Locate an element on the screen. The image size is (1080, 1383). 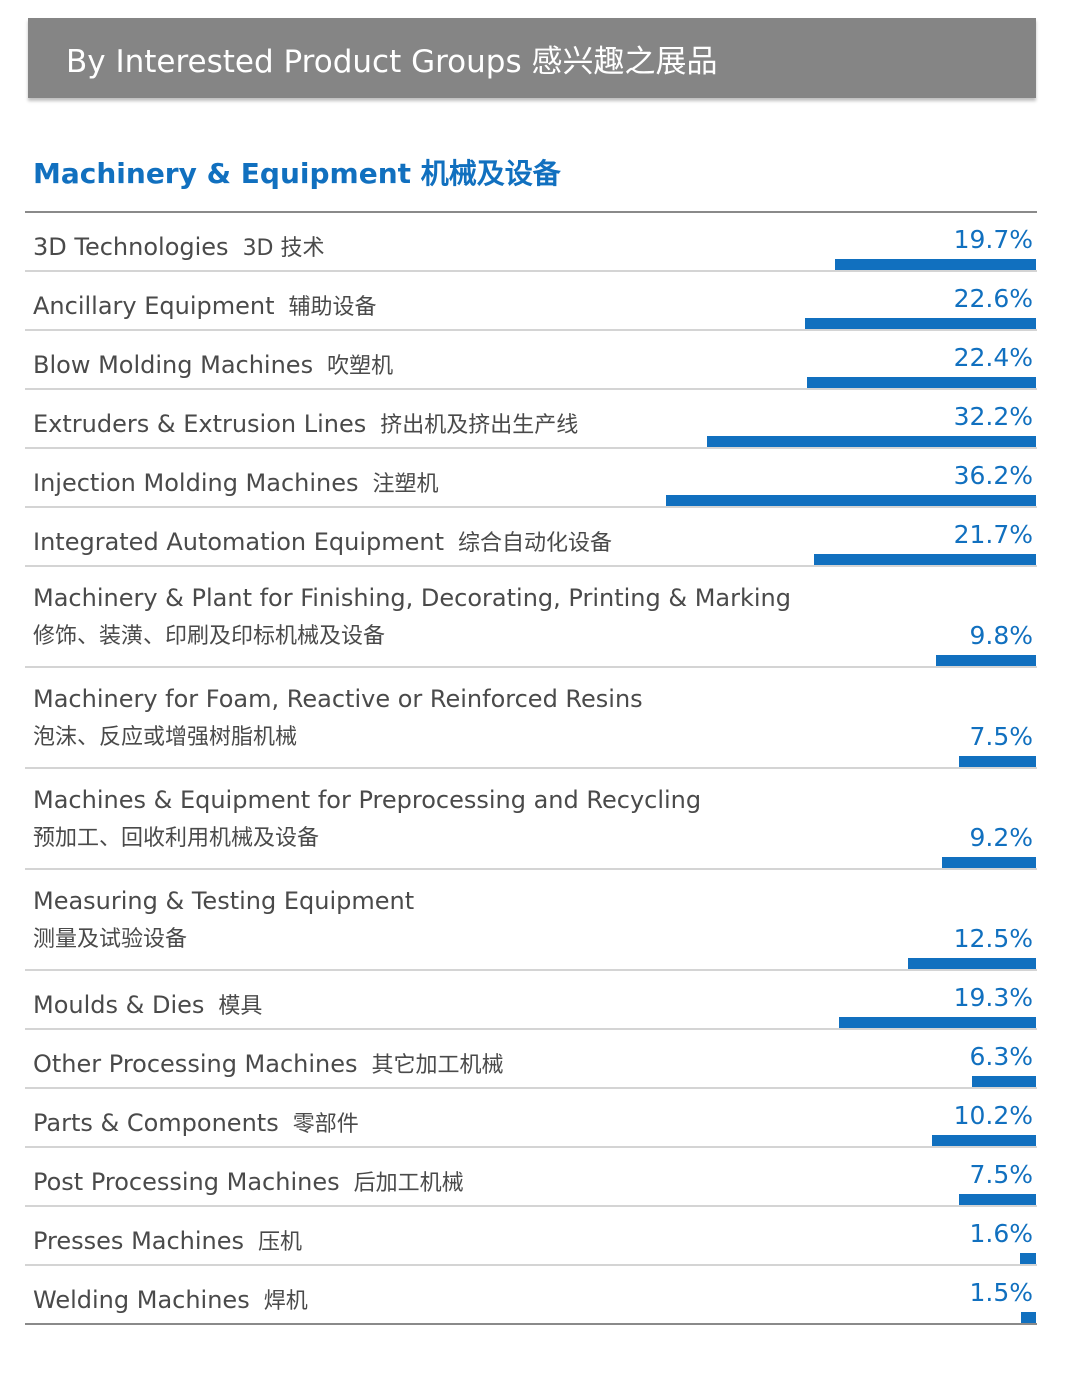
category-label-en: Injection Molding Machines is located at coordinates (196, 483).